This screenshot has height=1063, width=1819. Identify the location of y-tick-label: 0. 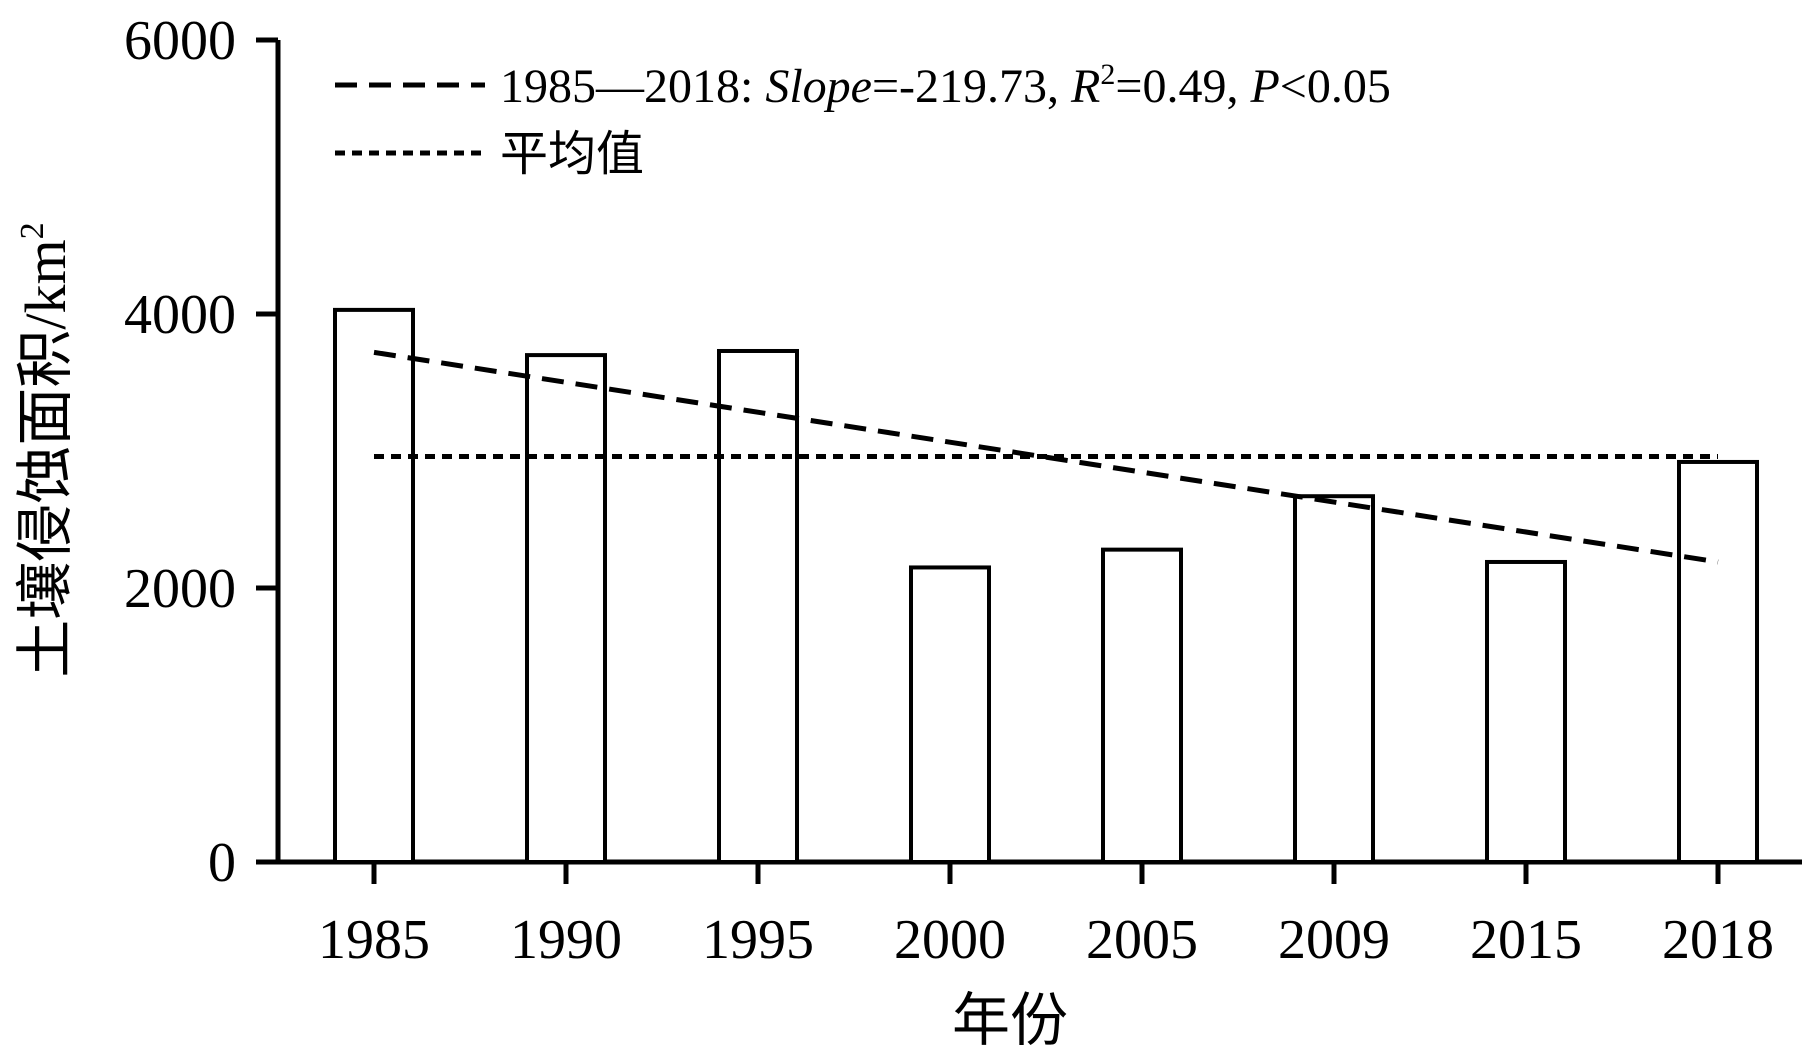
(222, 863).